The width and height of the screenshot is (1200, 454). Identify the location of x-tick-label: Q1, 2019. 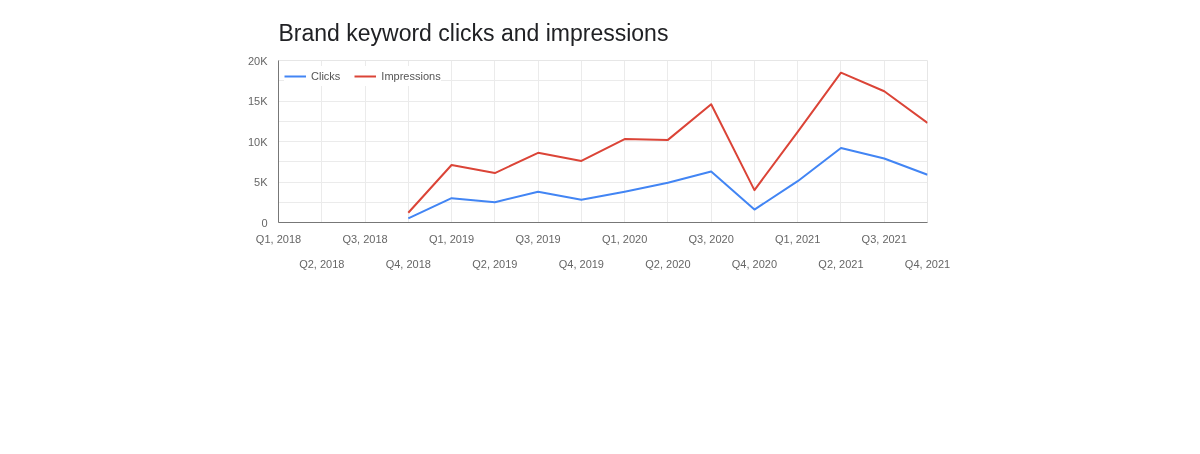
(451, 238).